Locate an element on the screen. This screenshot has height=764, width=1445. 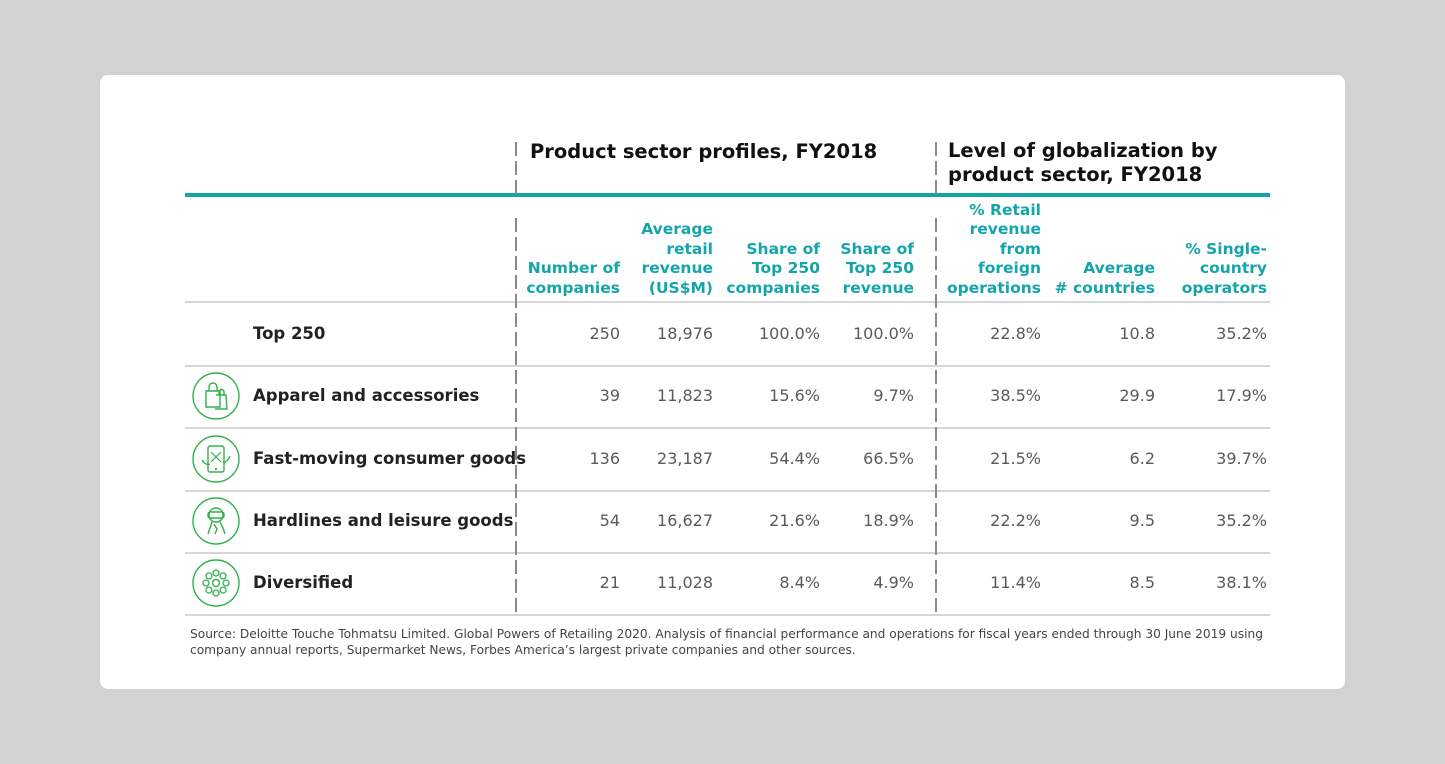
table-cell: 15.6% is located at coordinates (794, 395).